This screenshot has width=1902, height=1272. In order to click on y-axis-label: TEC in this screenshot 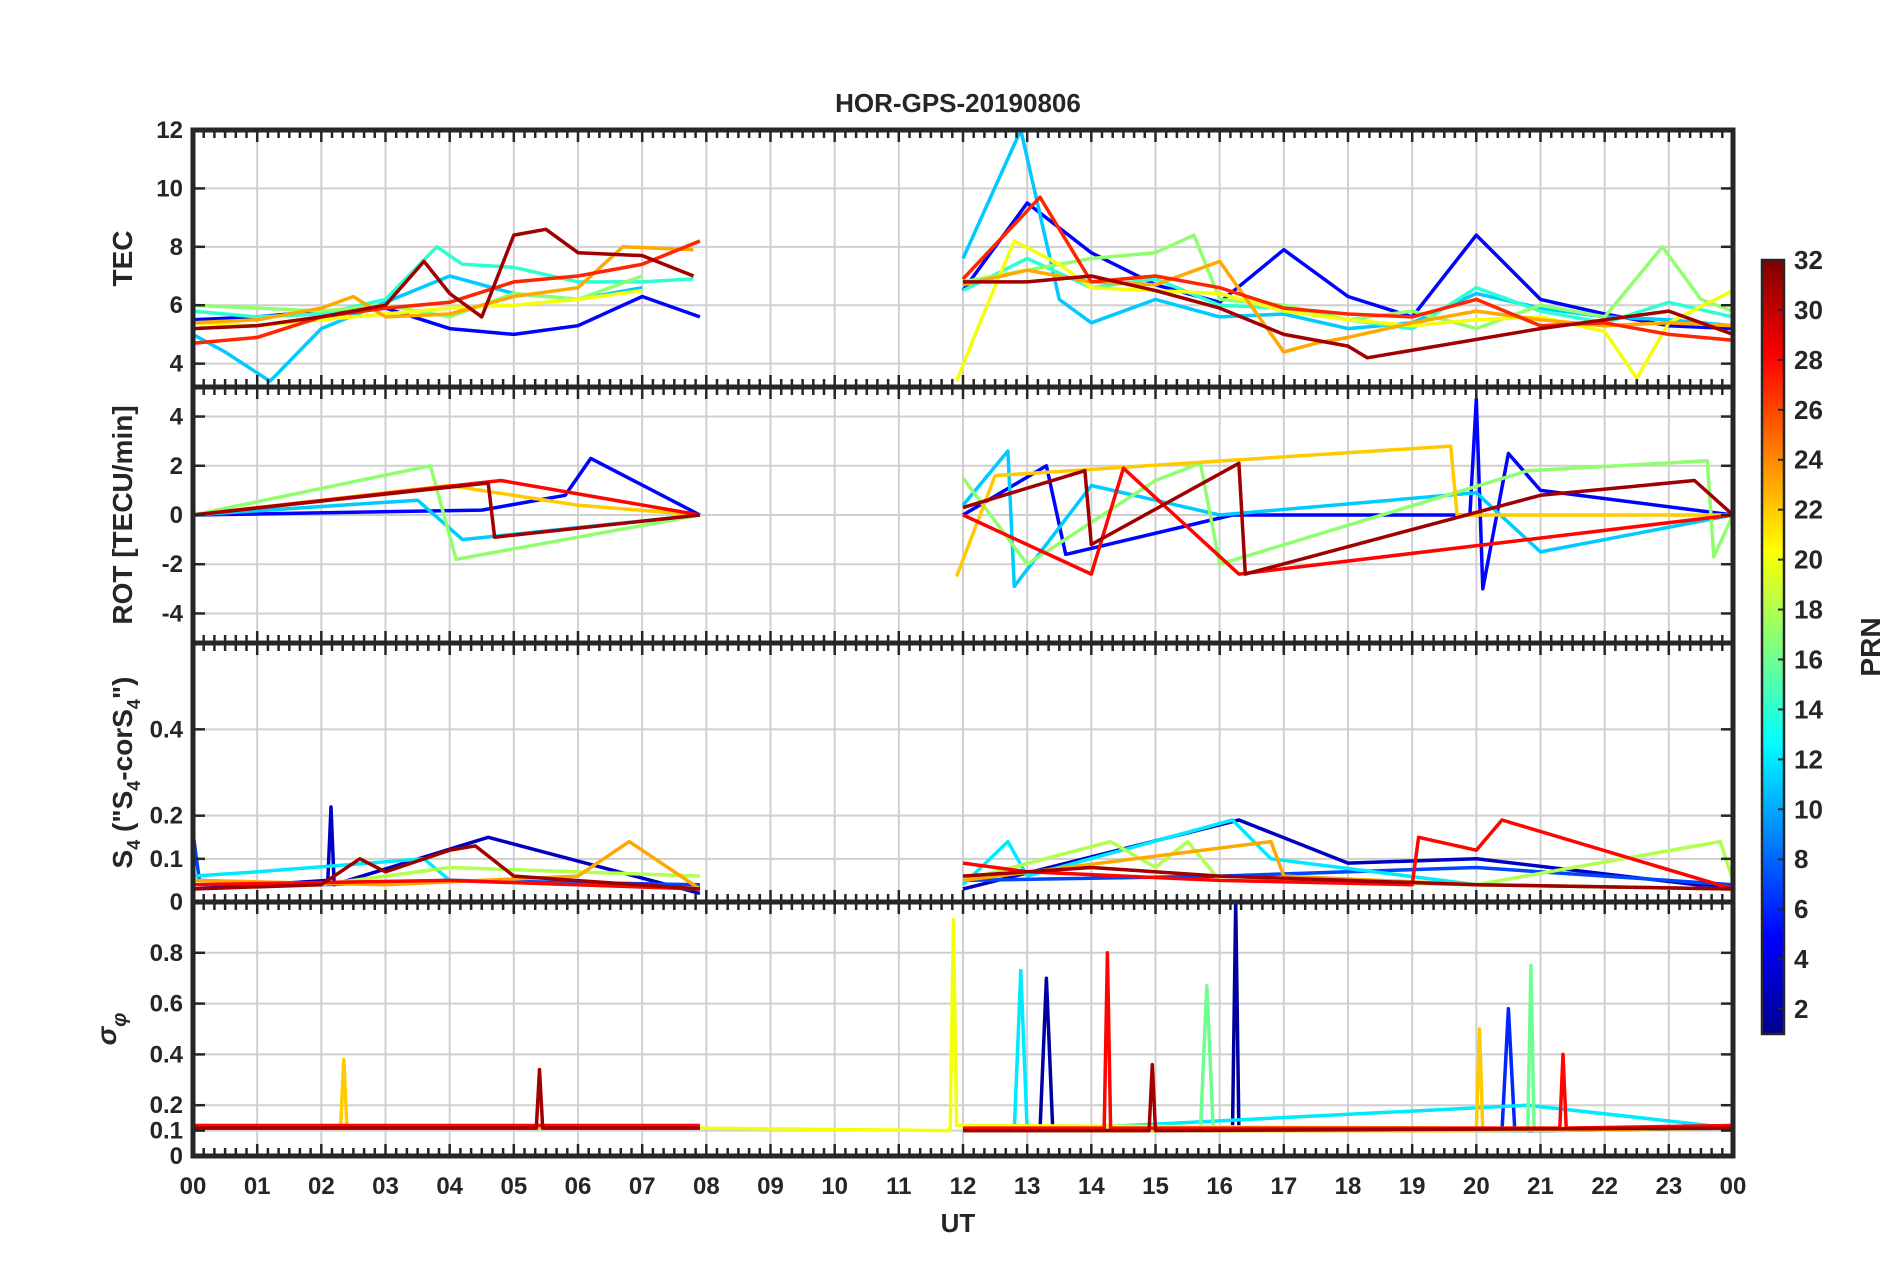, I will do `click(122, 259)`.